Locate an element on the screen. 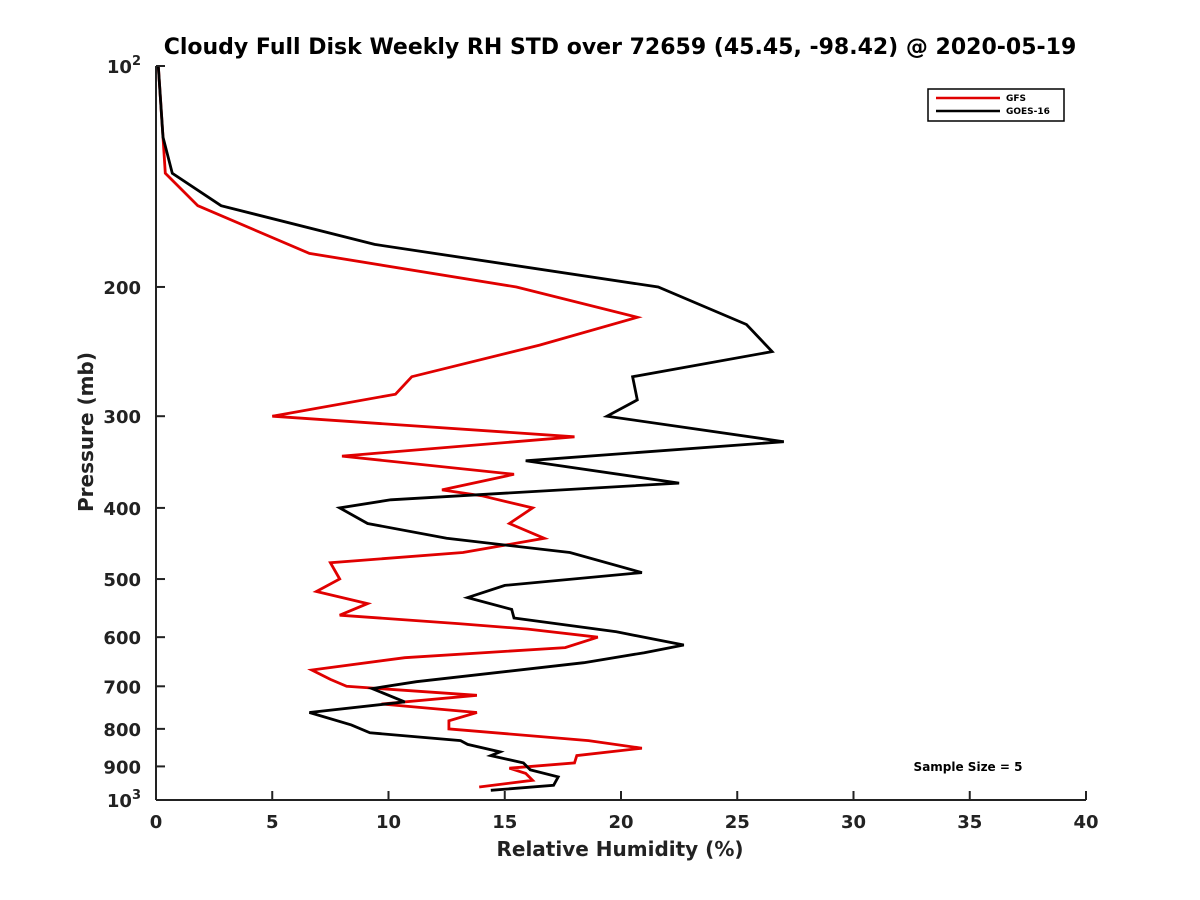 This screenshot has height=900, width=1200. y-tick-label: 500 is located at coordinates (122, 580).